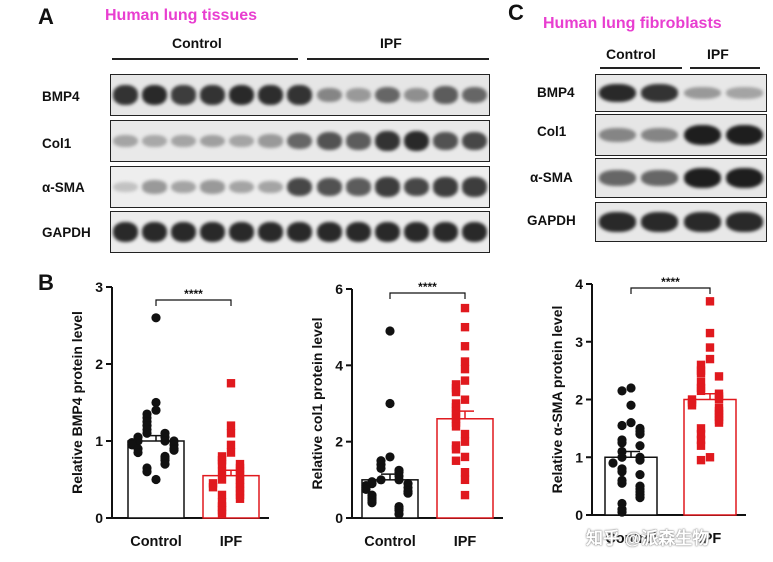 This screenshot has height=562, width=773. Describe the element at coordinates (46, 16) in the screenshot. I see `panel-a-letter: A` at that location.